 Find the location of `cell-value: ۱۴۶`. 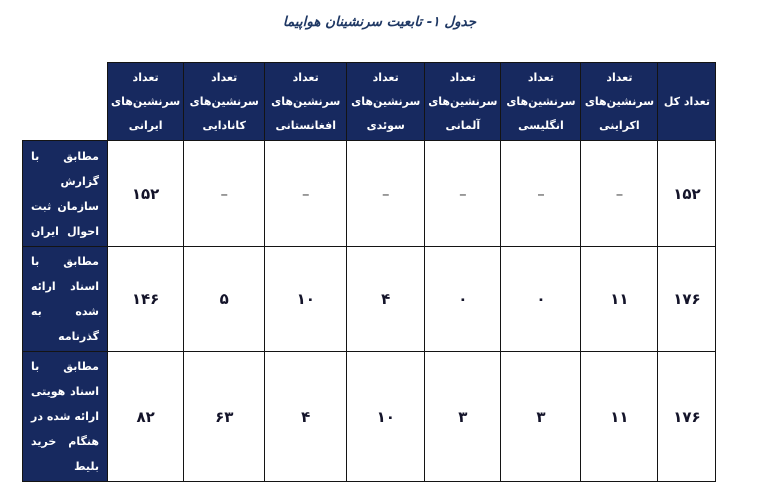

cell-value: ۱۴۶ is located at coordinates (145, 299).